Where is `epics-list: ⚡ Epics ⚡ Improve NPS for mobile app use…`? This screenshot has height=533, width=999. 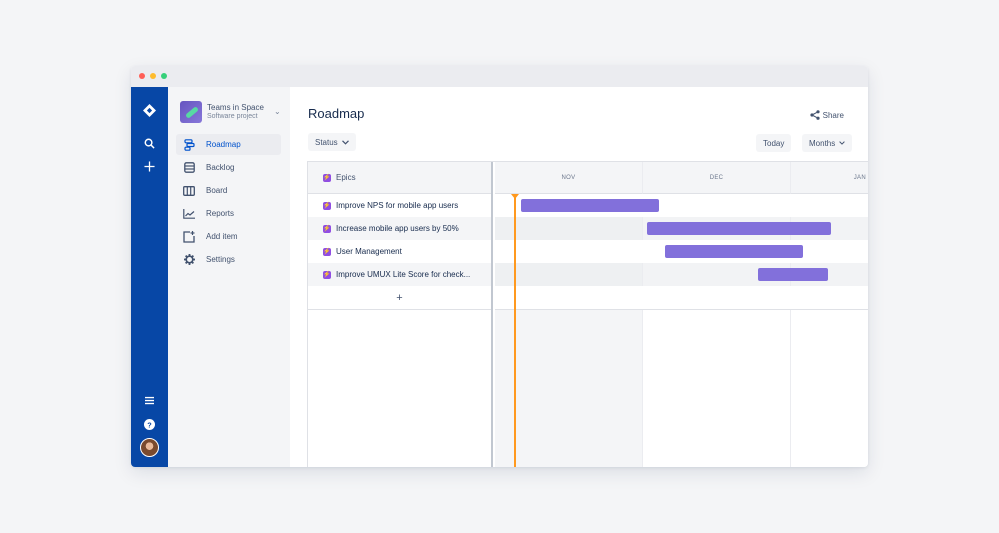
epics-list: ⚡ Epics ⚡ Improve NPS for mobile app use… is located at coordinates (400, 314).